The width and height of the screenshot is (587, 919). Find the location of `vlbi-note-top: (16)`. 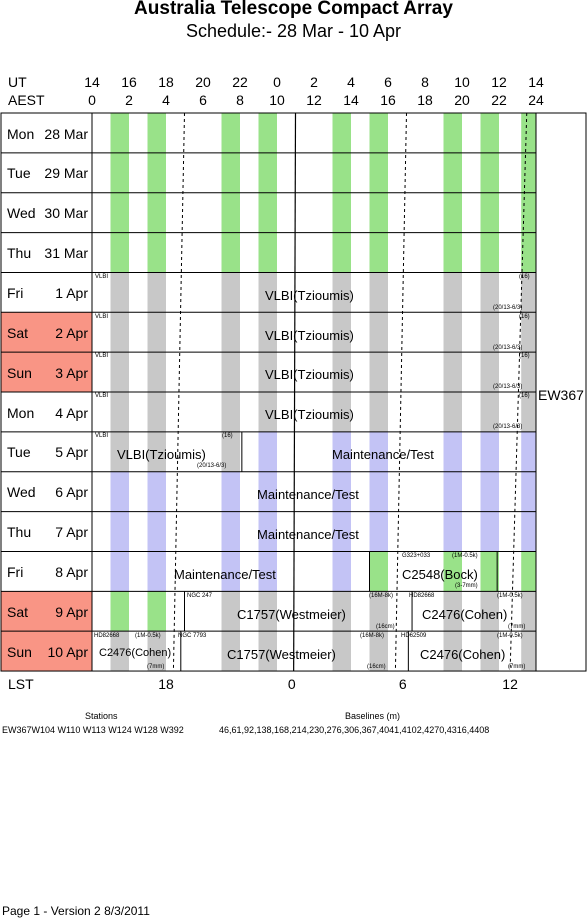

vlbi-note-top: (16) is located at coordinates (524, 356).